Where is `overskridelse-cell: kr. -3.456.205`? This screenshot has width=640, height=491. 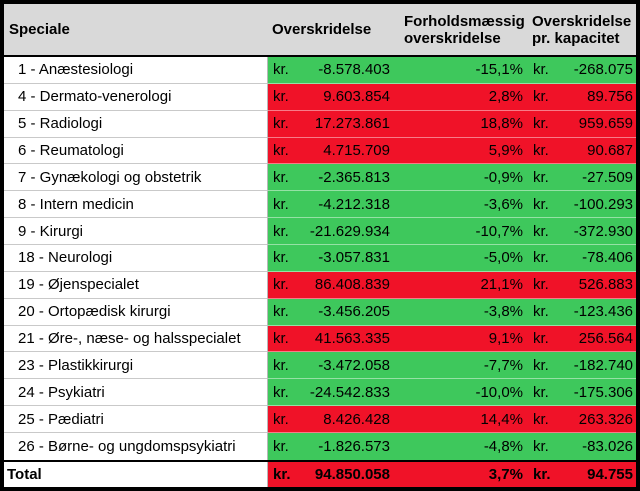 overskridelse-cell: kr. -3.456.205 is located at coordinates (333, 312).